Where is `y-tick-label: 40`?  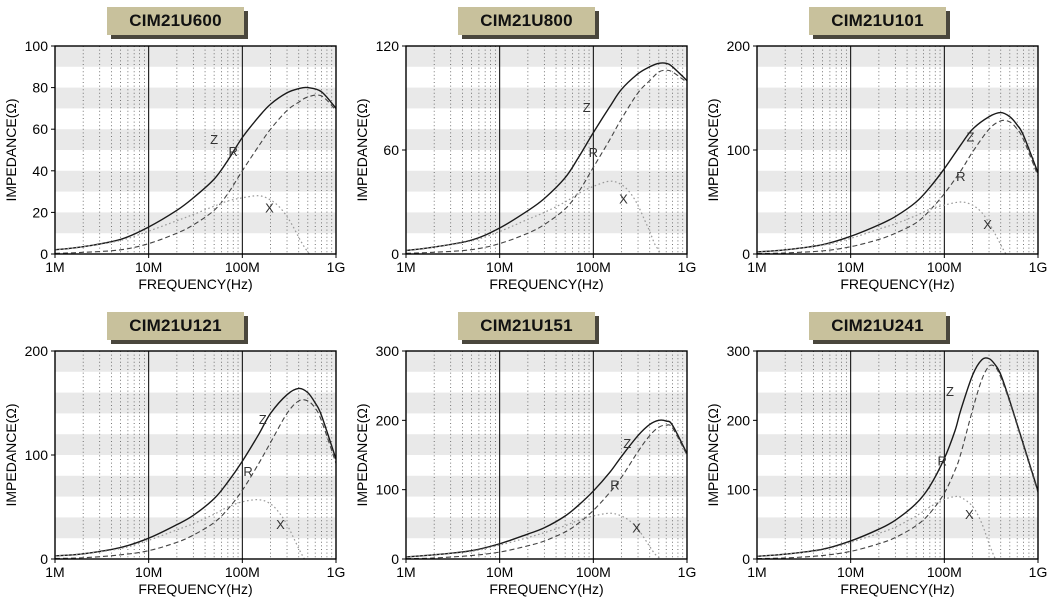
y-tick-label: 40 is located at coordinates (40, 171).